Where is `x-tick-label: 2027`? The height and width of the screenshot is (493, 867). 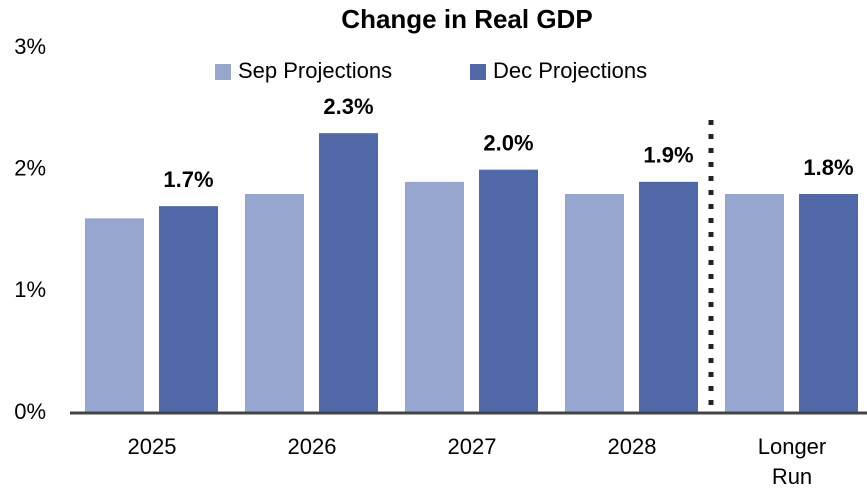
x-tick-label: 2027 is located at coordinates (472, 446).